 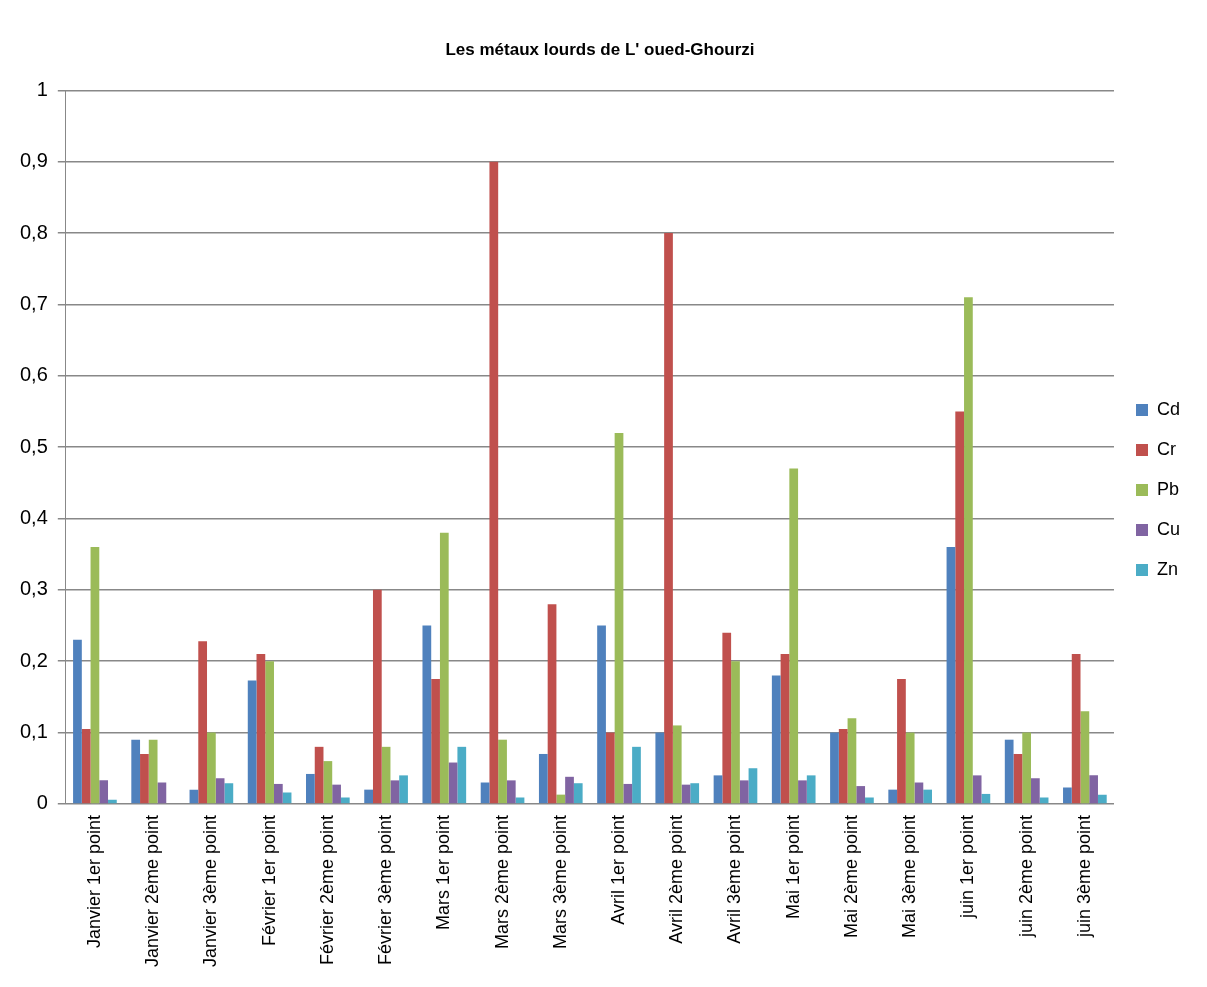 What do you see at coordinates (1025, 876) in the screenshot?
I see `x-tick-label: juin 2ème point` at bounding box center [1025, 876].